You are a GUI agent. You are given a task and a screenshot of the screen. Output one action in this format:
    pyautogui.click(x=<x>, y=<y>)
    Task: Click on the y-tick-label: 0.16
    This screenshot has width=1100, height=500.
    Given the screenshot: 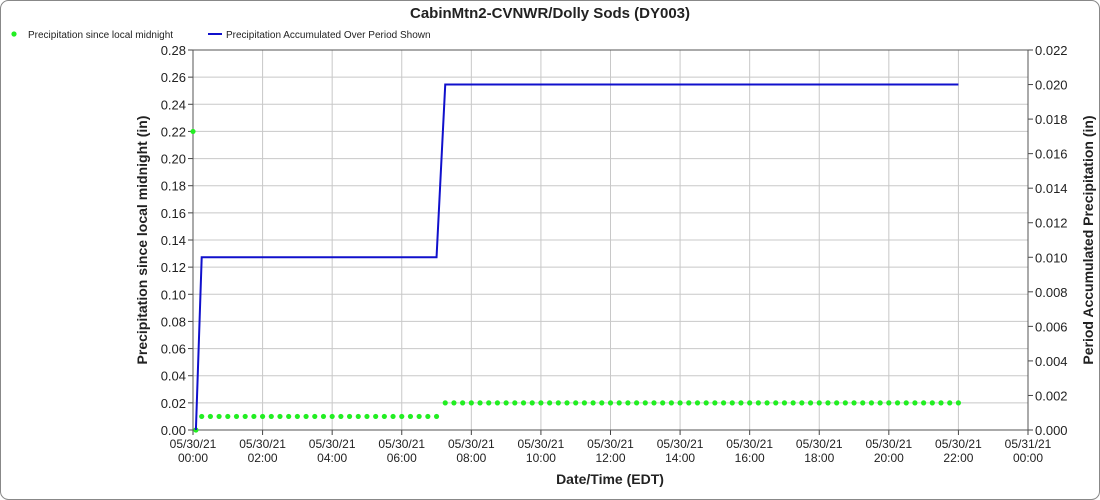 What is the action you would take?
    pyautogui.click(x=173, y=213)
    